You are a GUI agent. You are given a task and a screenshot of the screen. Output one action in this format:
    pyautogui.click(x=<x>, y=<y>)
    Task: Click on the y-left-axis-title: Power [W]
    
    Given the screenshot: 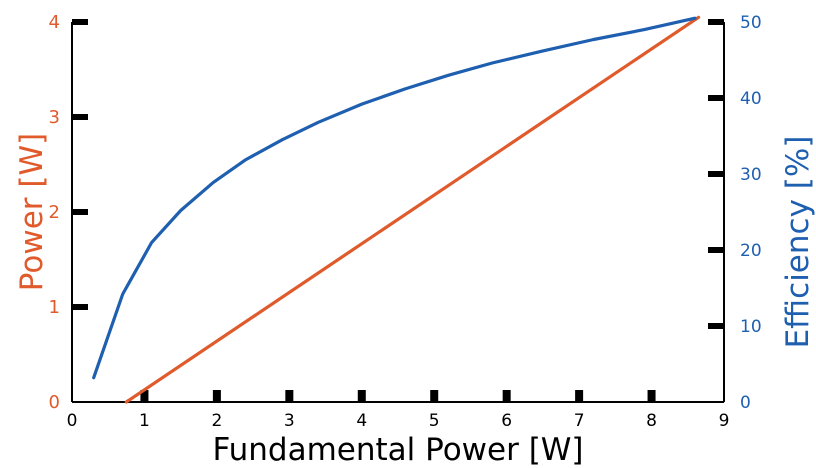 What is the action you would take?
    pyautogui.click(x=32, y=212)
    